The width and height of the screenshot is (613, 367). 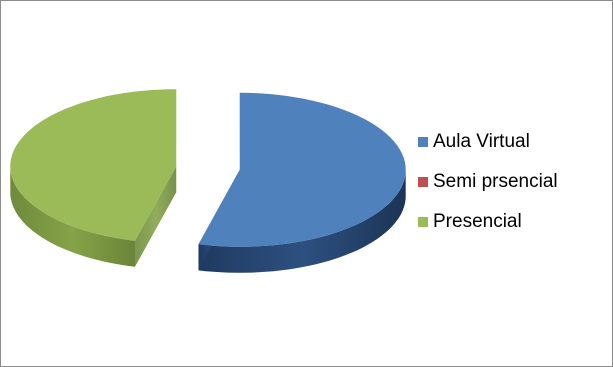 I want to click on legend-label-presencial: Presencial, so click(x=477, y=221).